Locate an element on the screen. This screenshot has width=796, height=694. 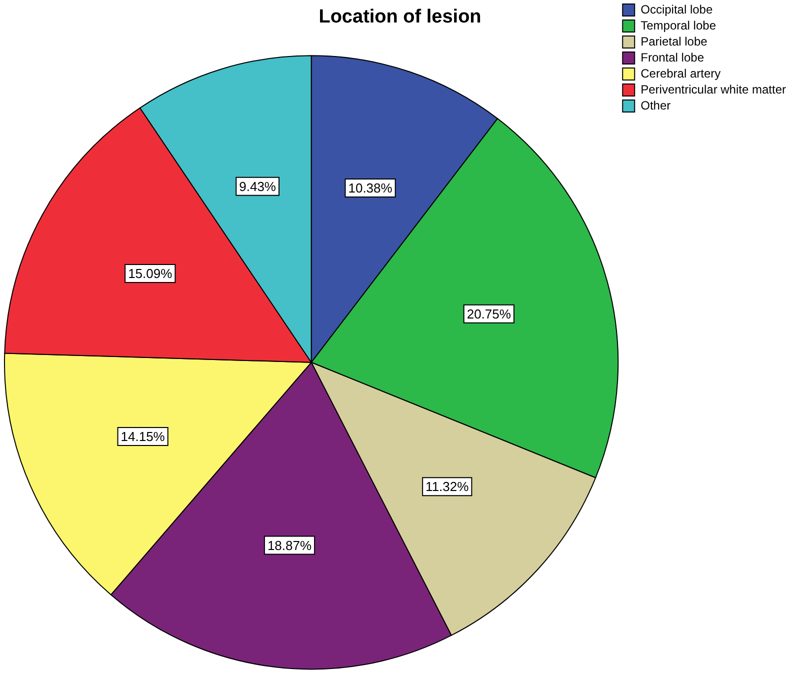
legend-label: Frontal lobe is located at coordinates (672, 57).